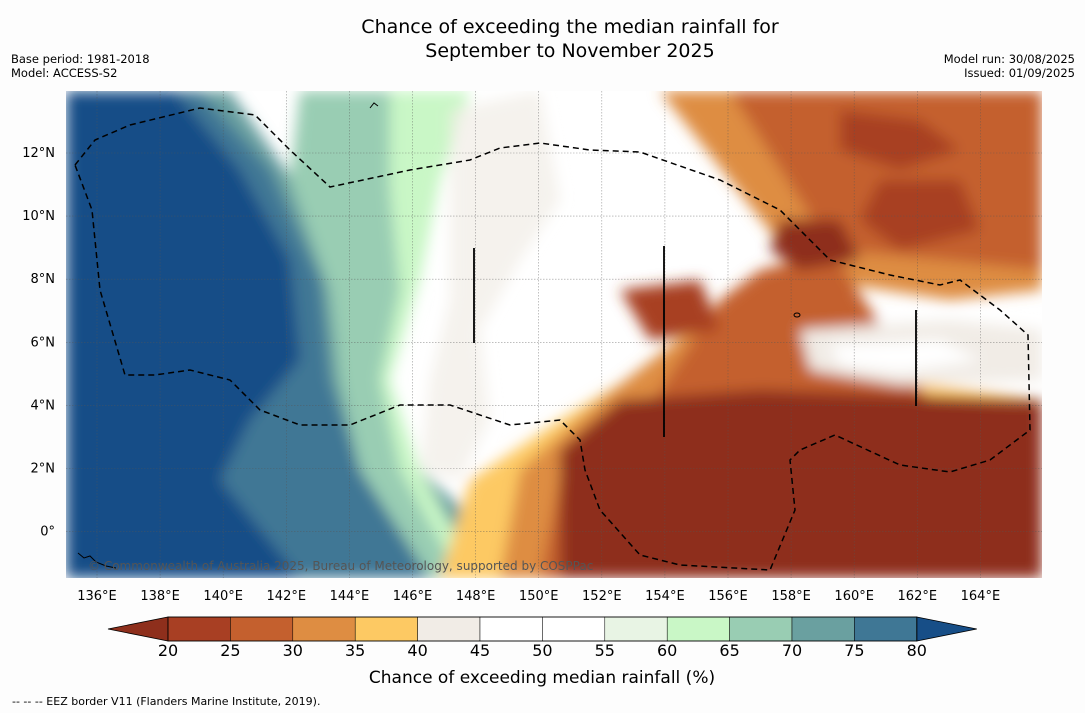 The height and width of the screenshot is (713, 1085). Describe the element at coordinates (918, 596) in the screenshot. I see `x-tick-label: 162°E` at that location.